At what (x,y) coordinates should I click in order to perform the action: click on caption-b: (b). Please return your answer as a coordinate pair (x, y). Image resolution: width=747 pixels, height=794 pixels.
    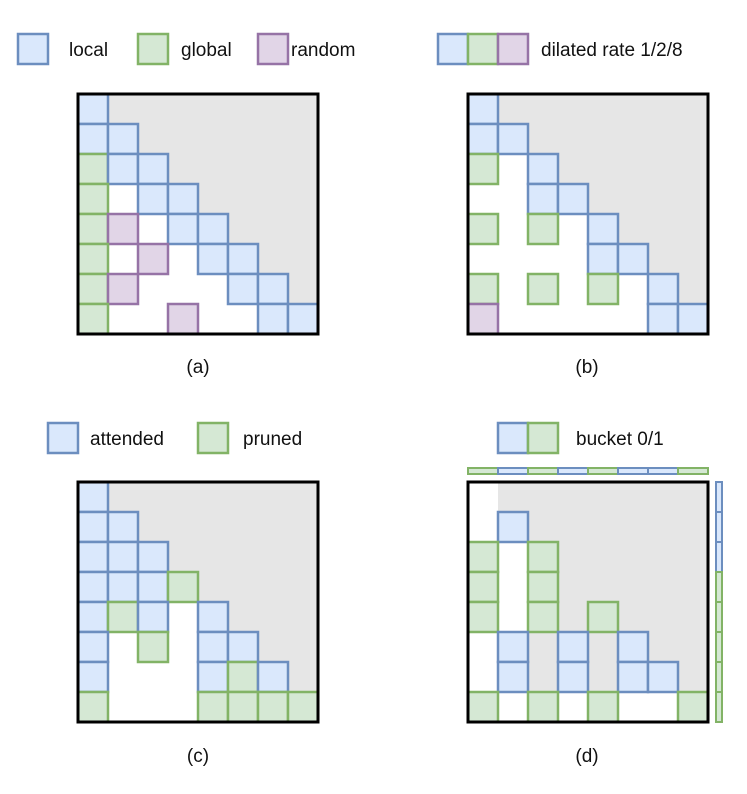
    Looking at the image, I should click on (586, 367).